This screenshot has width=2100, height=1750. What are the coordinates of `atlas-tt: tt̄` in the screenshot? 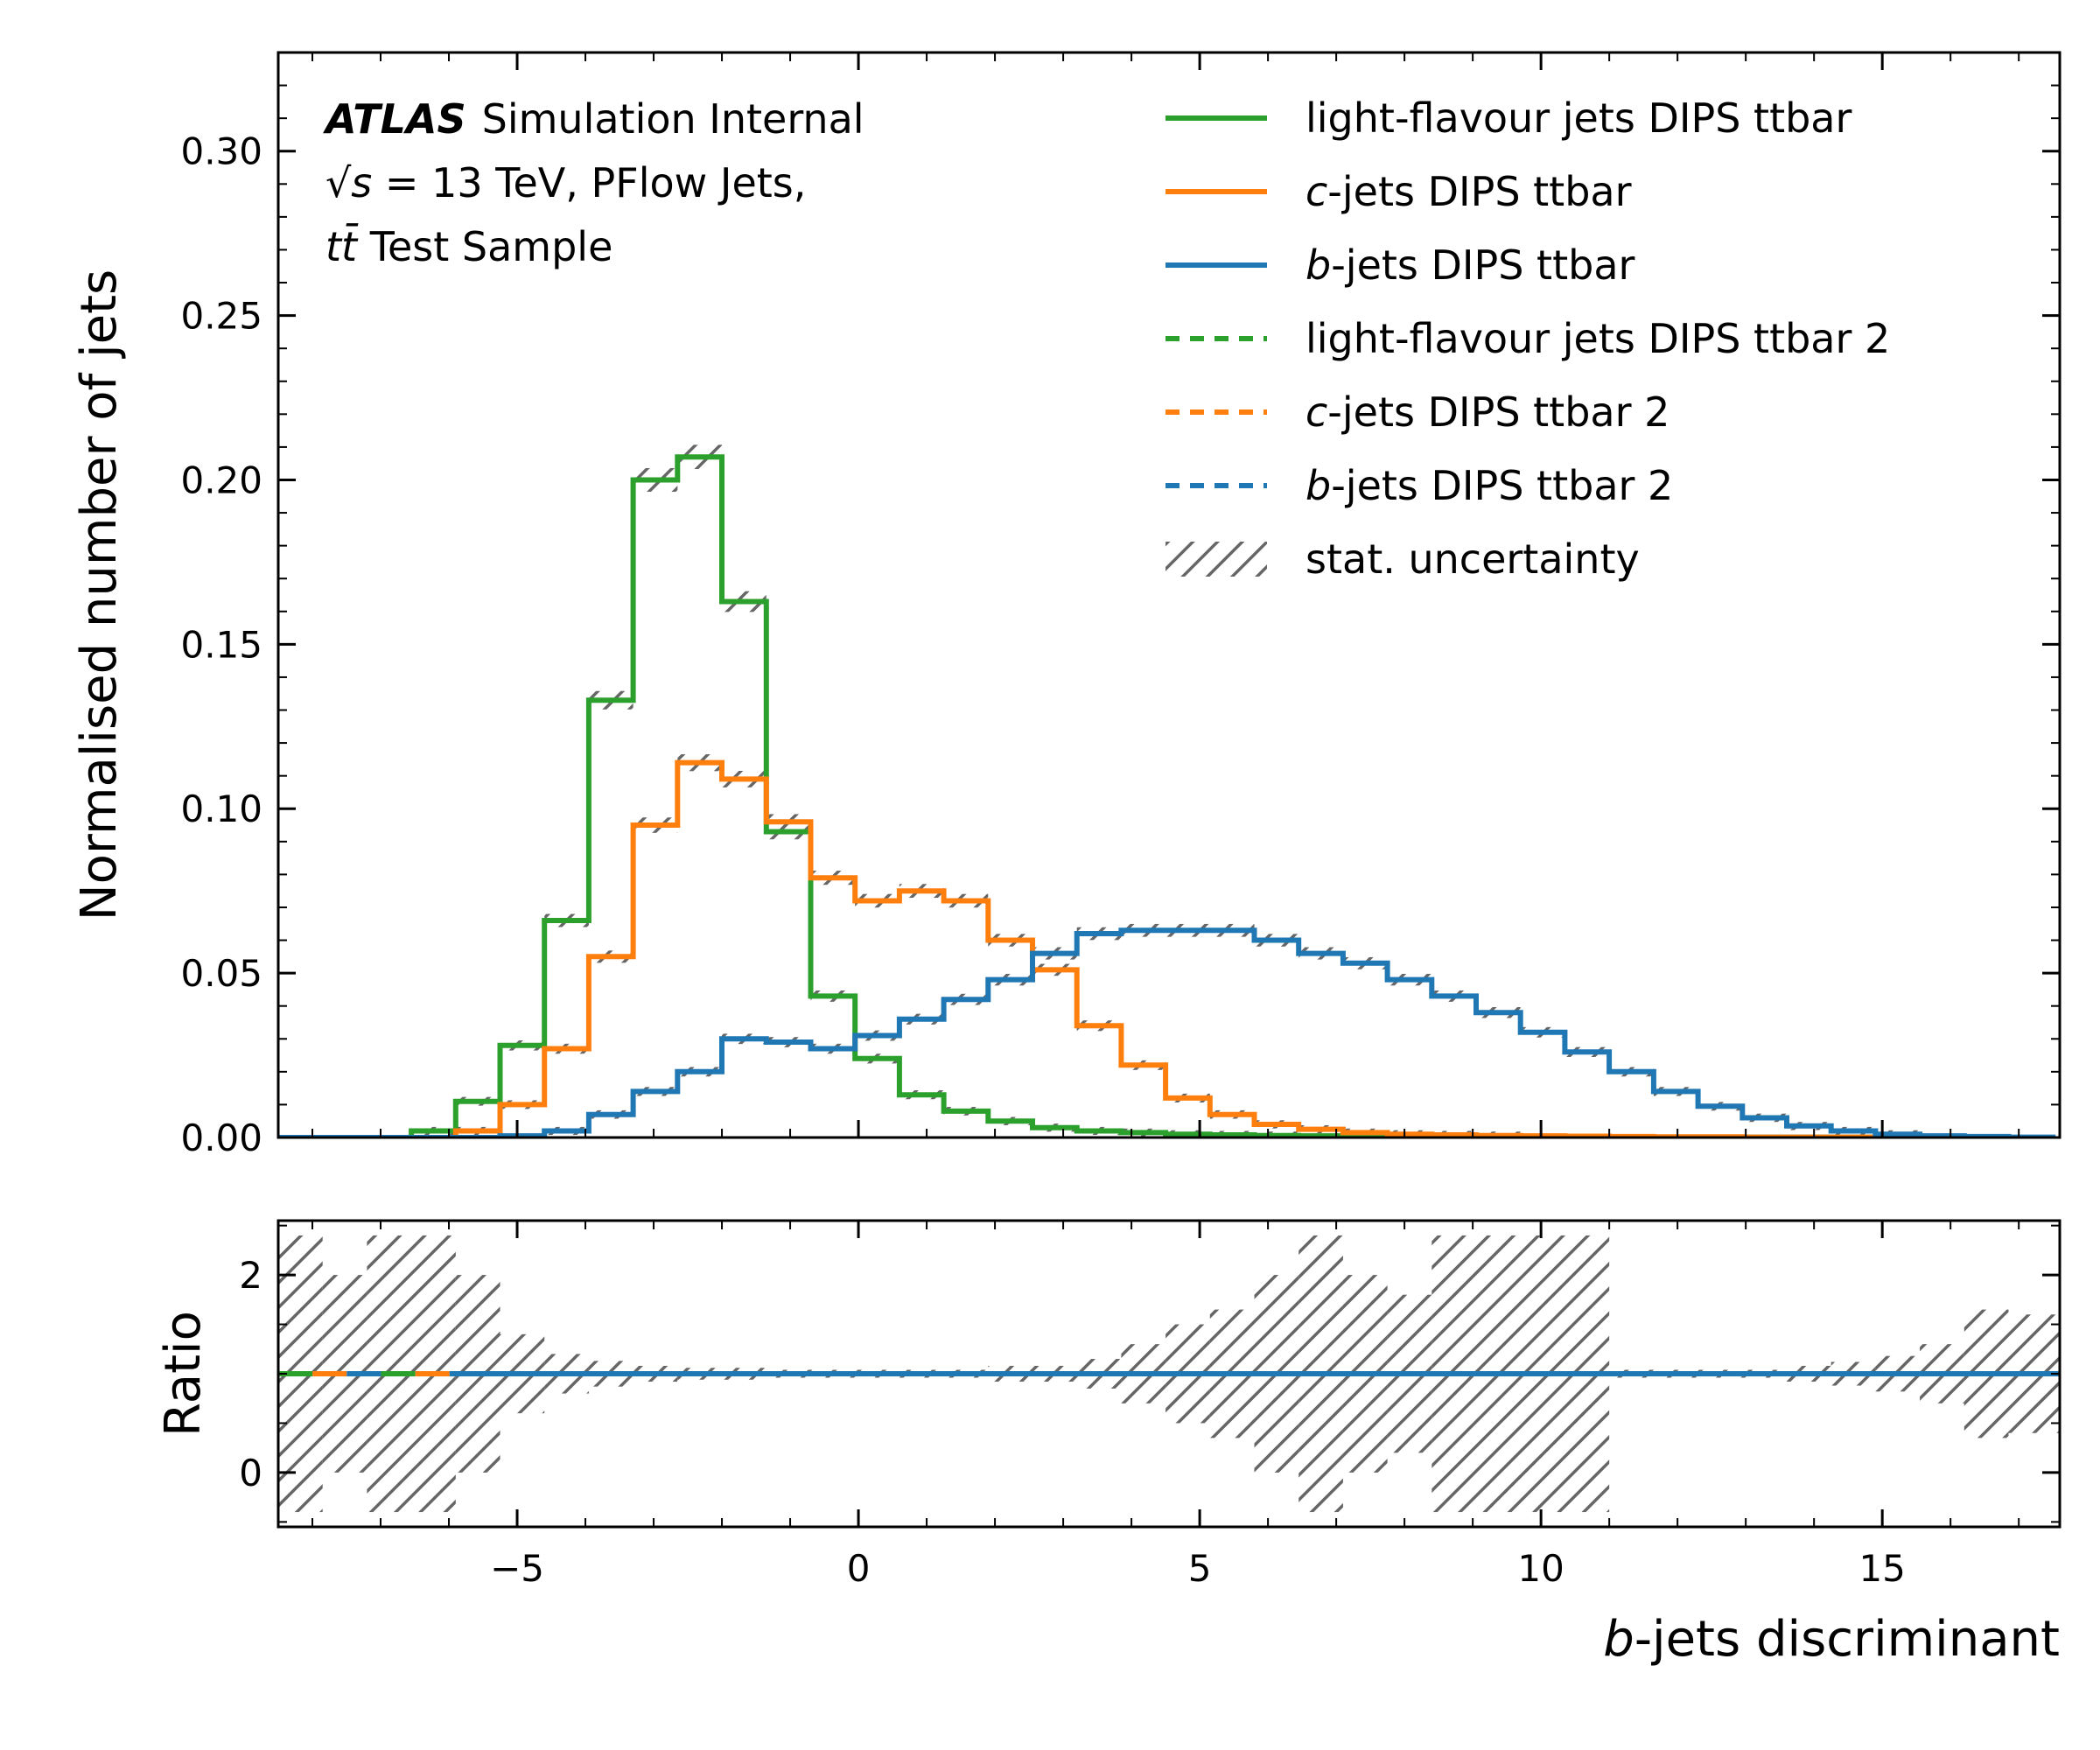 It's located at (342, 246).